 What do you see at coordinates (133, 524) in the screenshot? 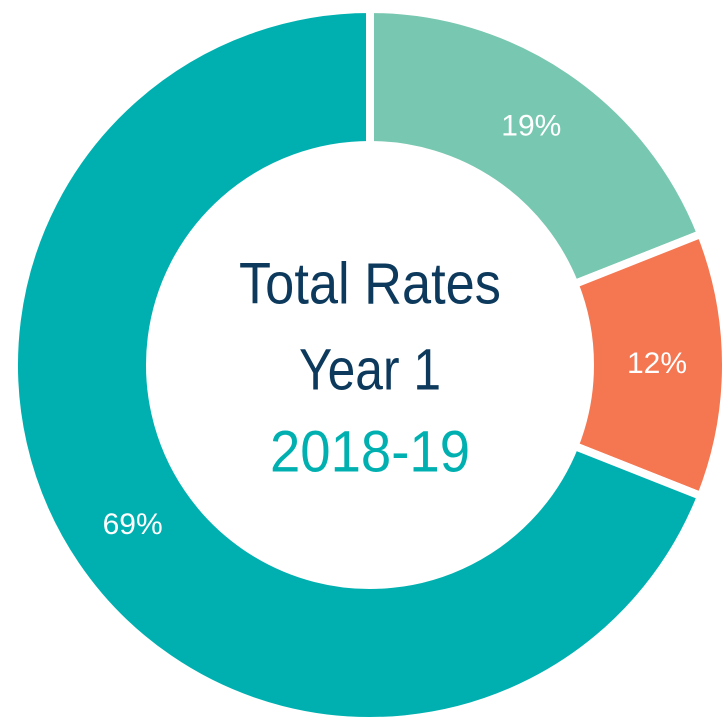
I see `data-label: 69%` at bounding box center [133, 524].